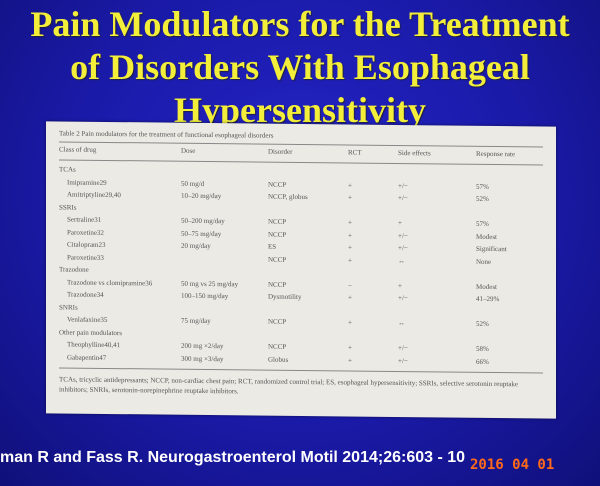 The width and height of the screenshot is (600, 486). Describe the element at coordinates (85, 257) in the screenshot. I see `cell-class: Paroxetine33` at that location.